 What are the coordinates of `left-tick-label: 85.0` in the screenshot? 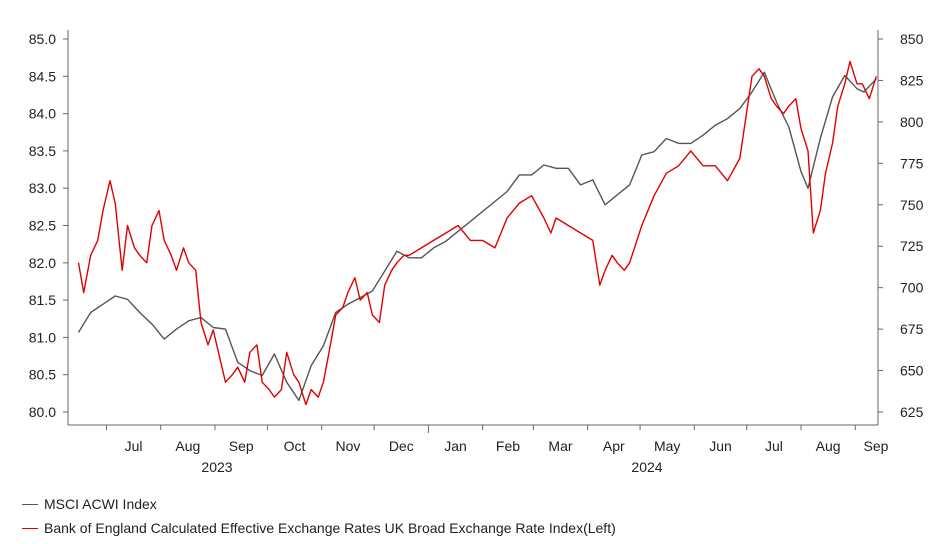 It's located at (42, 39).